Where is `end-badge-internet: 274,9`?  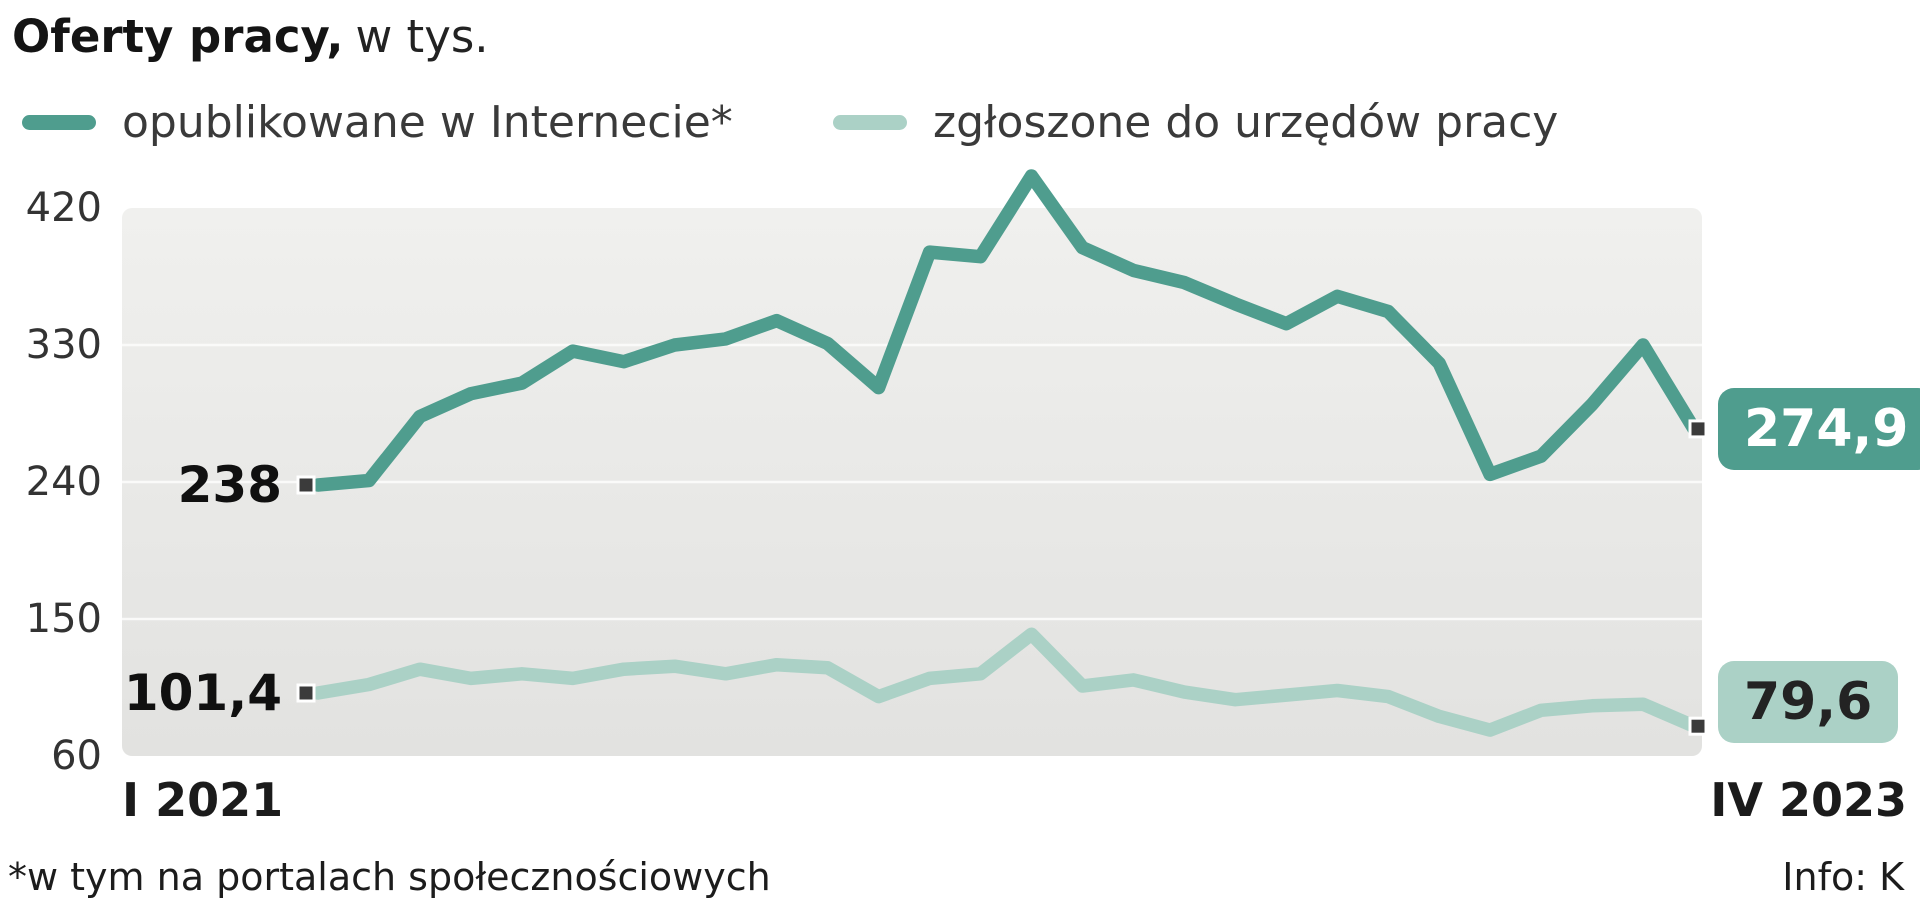
end-badge-internet: 274,9 is located at coordinates (1819, 428).